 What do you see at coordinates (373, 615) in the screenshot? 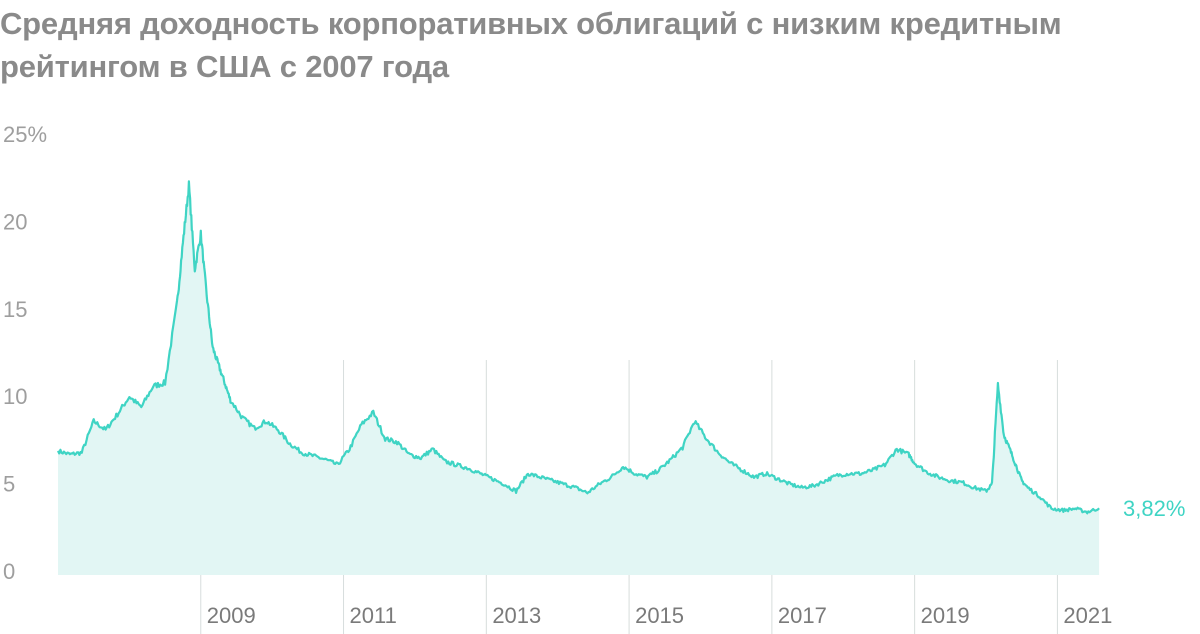
I see `x-tick-label: 2011` at bounding box center [373, 615].